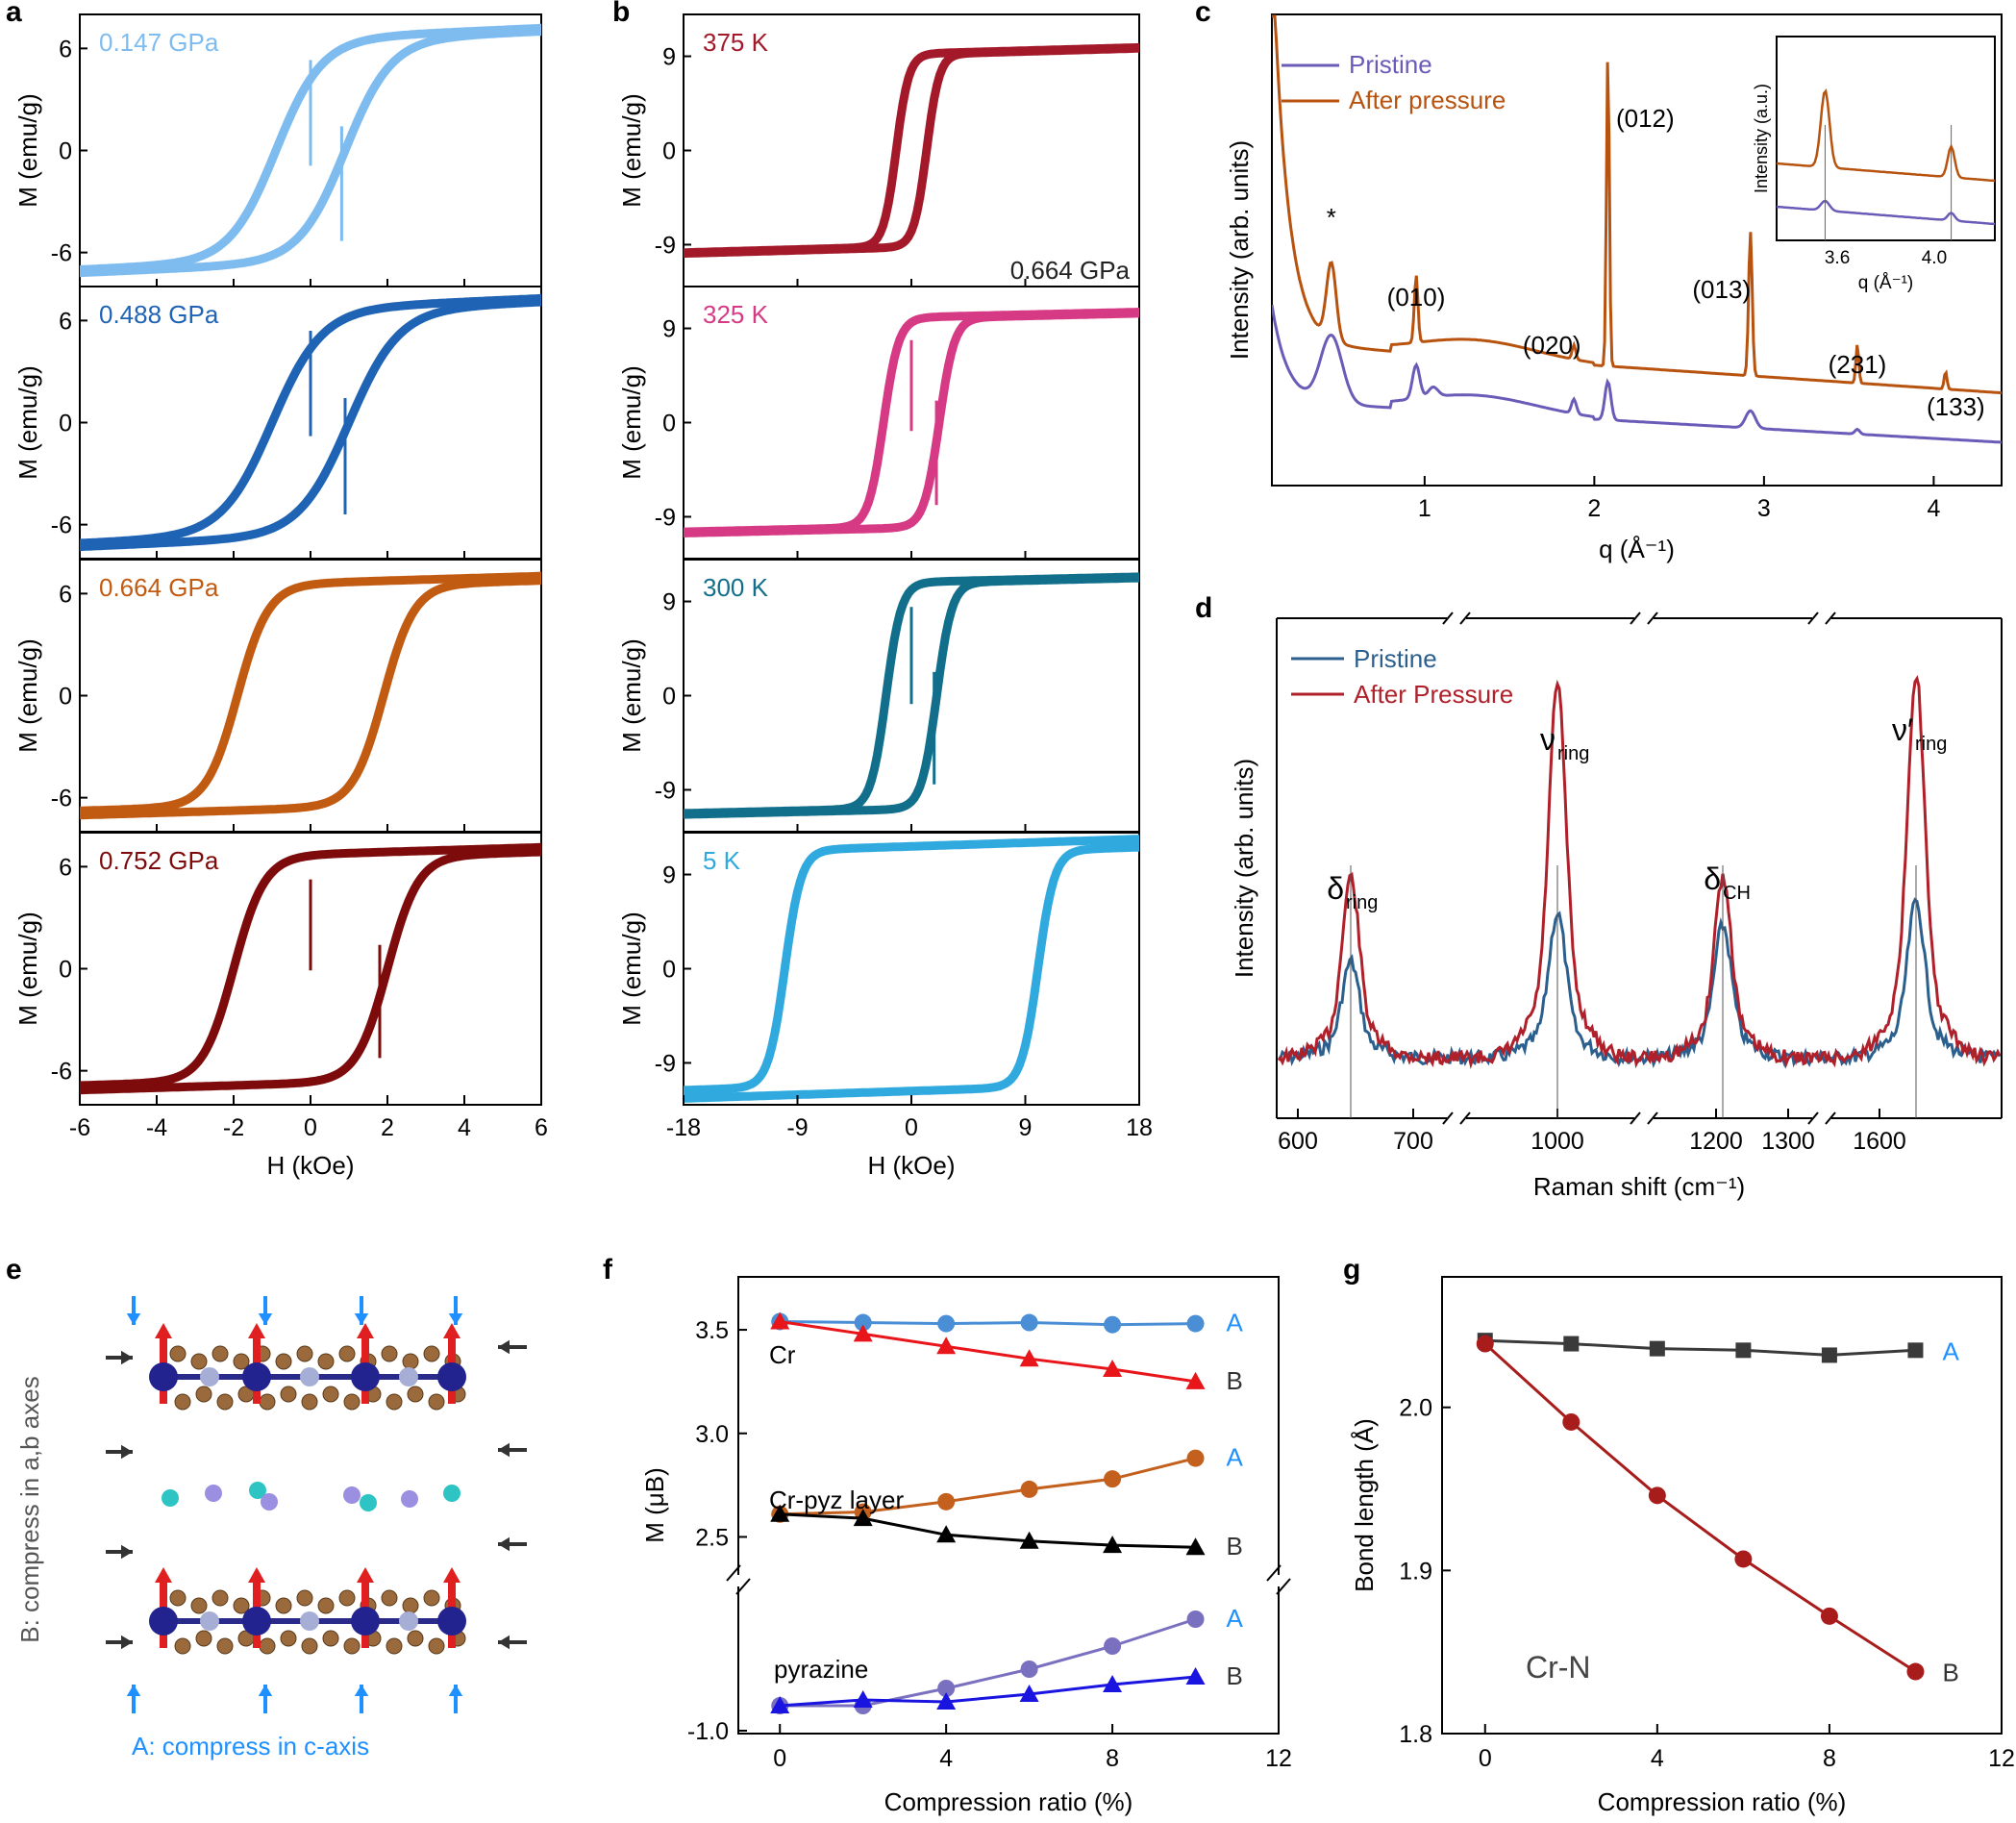 The height and width of the screenshot is (1823, 2016). Describe the element at coordinates (821, 1670) in the screenshot. I see `group-label: pyrazine` at that location.